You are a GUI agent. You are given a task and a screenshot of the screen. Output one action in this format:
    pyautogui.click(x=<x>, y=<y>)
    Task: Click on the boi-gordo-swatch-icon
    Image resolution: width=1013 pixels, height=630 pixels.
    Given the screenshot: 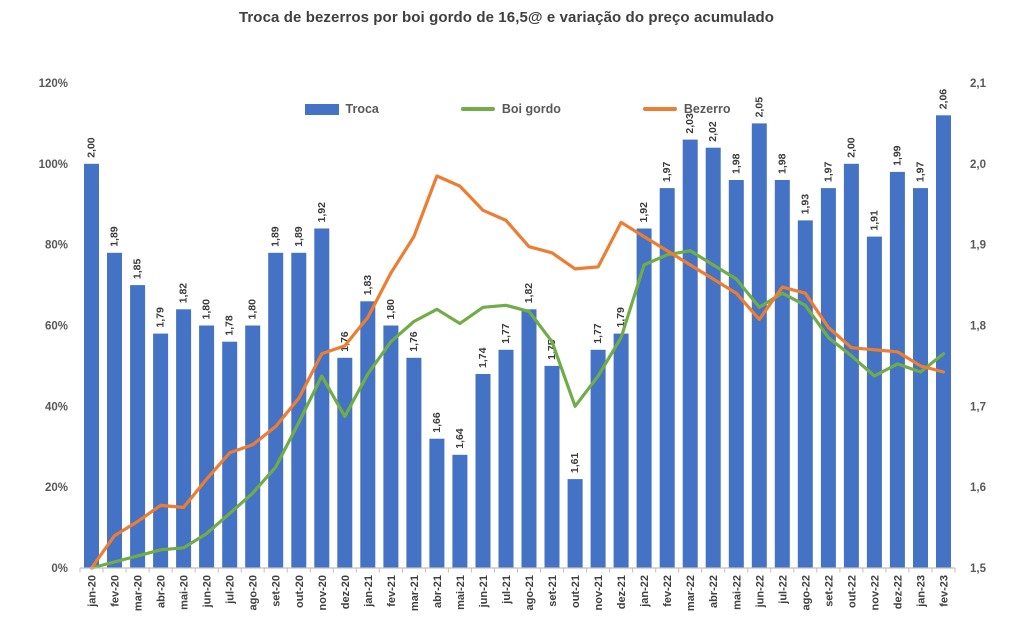 What is the action you would take?
    pyautogui.click(x=477, y=109)
    